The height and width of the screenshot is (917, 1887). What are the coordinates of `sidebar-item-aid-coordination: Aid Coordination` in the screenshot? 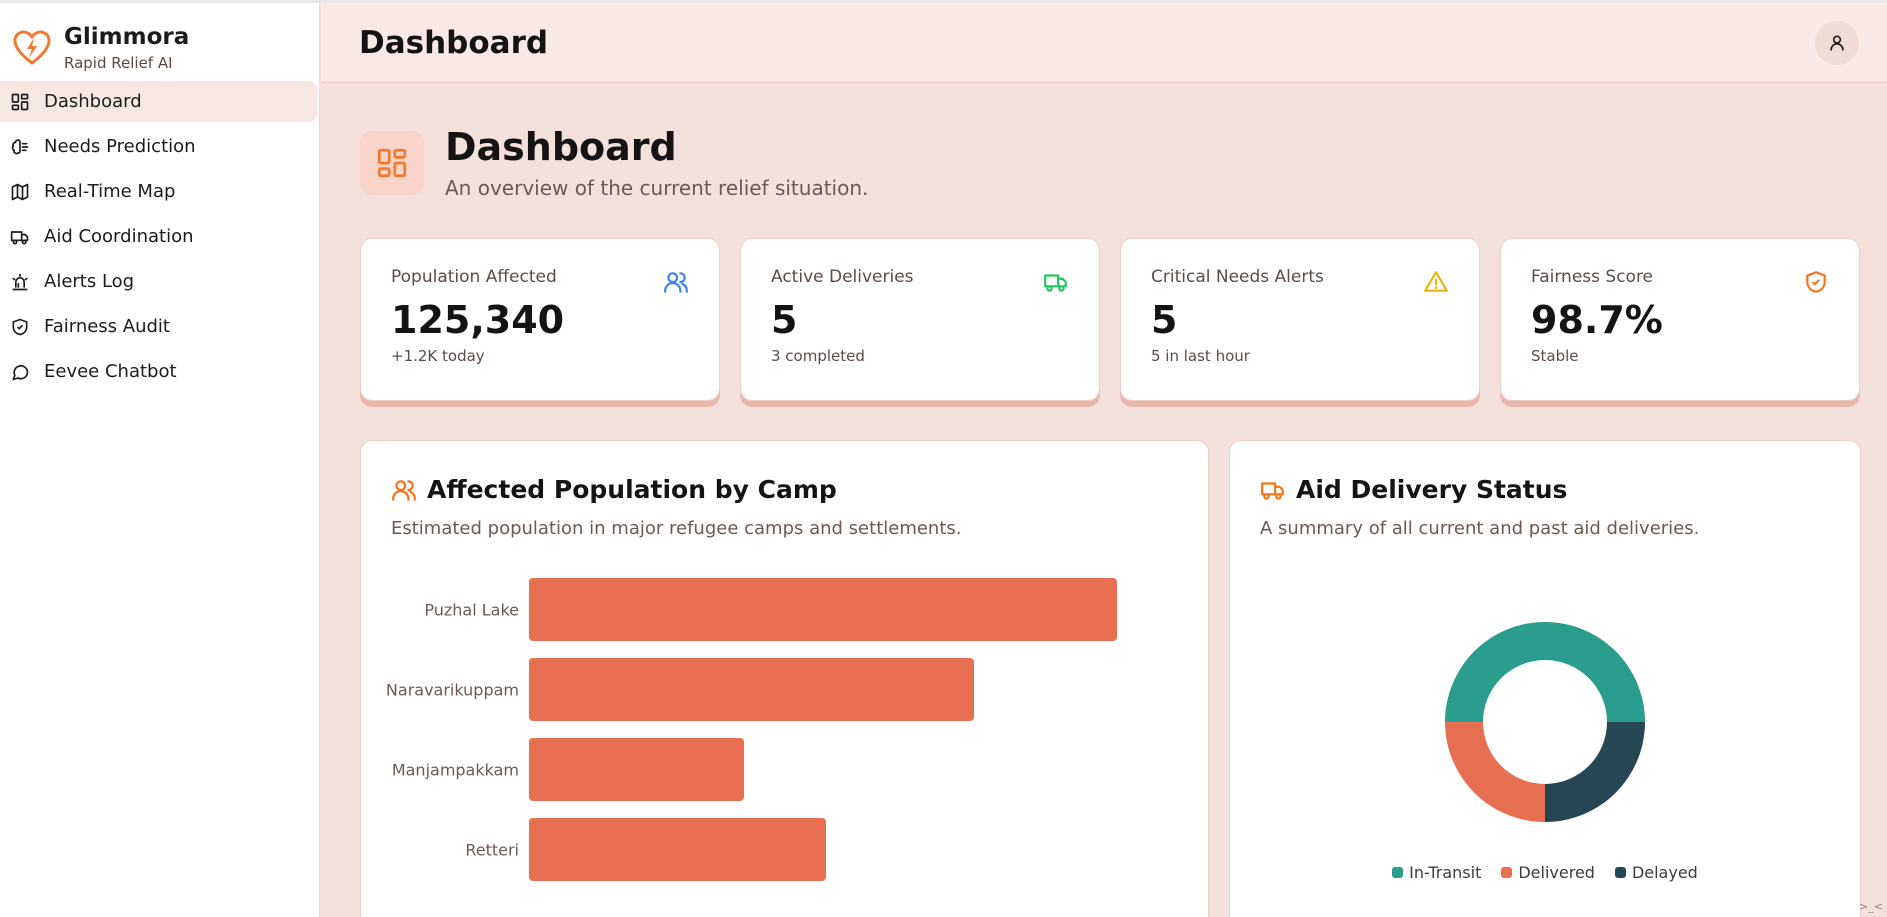 It's located at (159, 236).